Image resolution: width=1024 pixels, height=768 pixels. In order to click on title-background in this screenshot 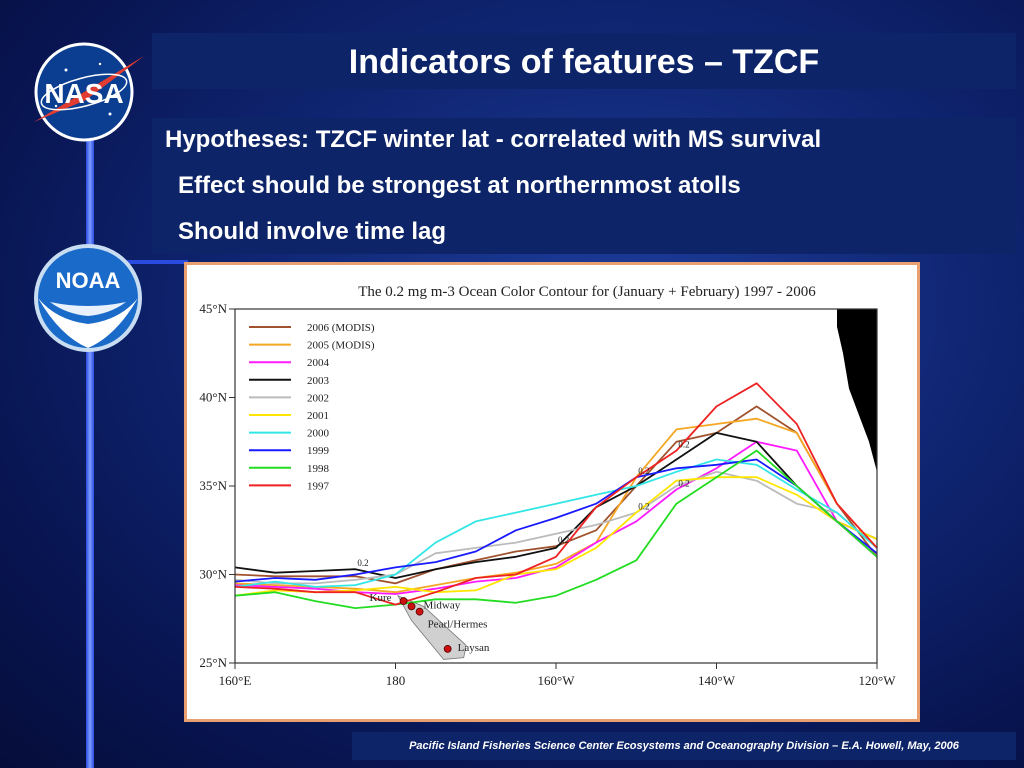, I will do `click(584, 61)`.